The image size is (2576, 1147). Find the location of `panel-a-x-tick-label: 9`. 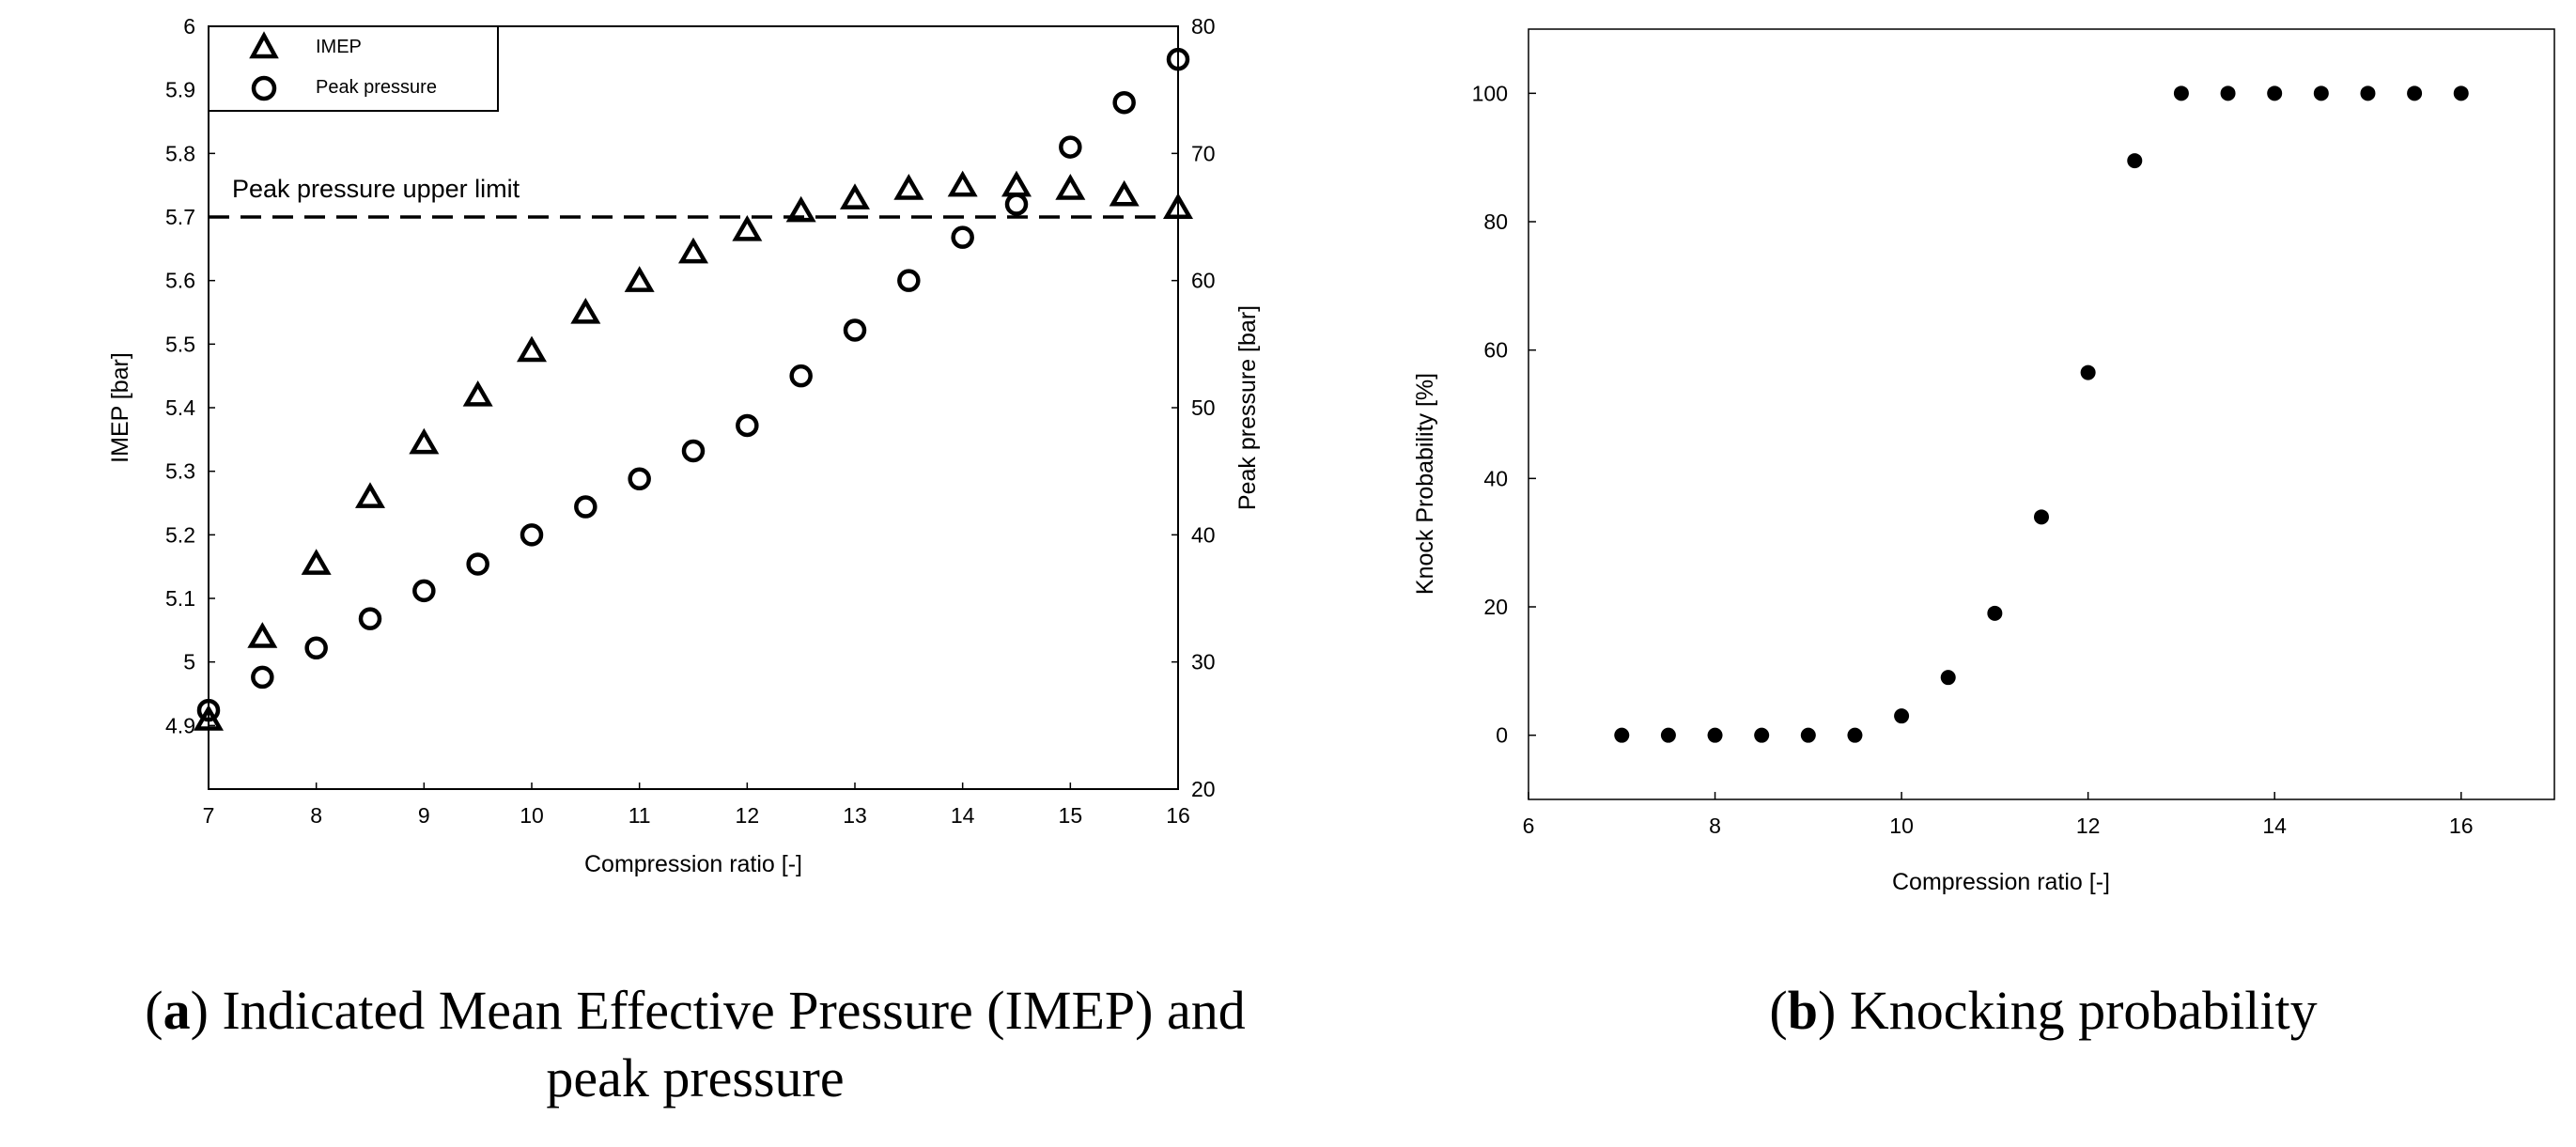

panel-a-x-tick-label: 9 is located at coordinates (424, 815).